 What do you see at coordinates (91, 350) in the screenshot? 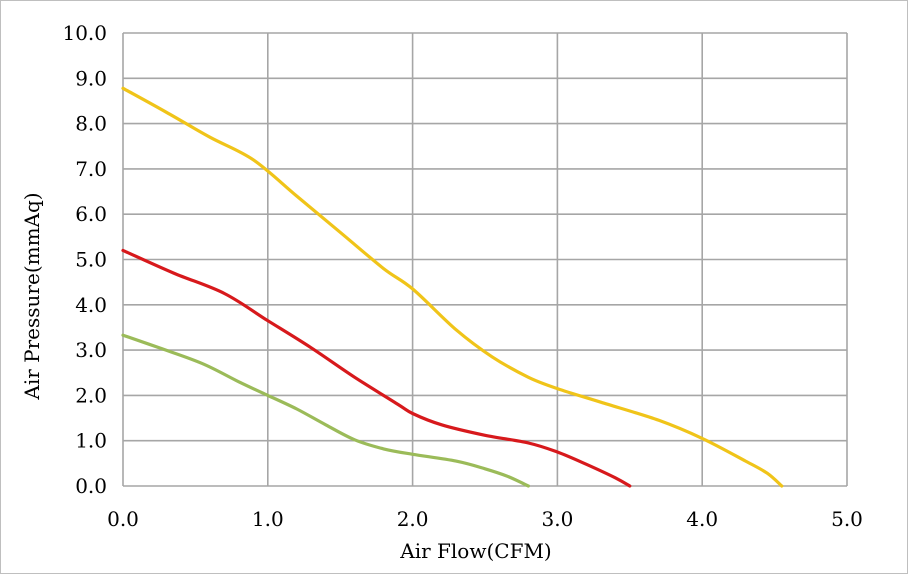
I see `y-tick-label: 3.0` at bounding box center [91, 350].